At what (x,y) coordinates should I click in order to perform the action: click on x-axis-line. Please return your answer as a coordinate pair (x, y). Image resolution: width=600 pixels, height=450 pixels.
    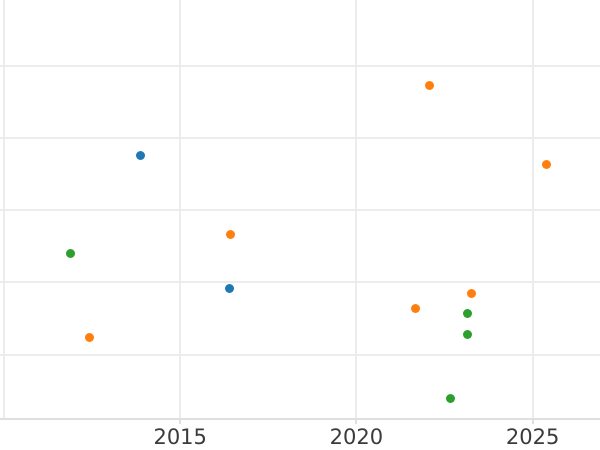
    Looking at the image, I should click on (300, 419).